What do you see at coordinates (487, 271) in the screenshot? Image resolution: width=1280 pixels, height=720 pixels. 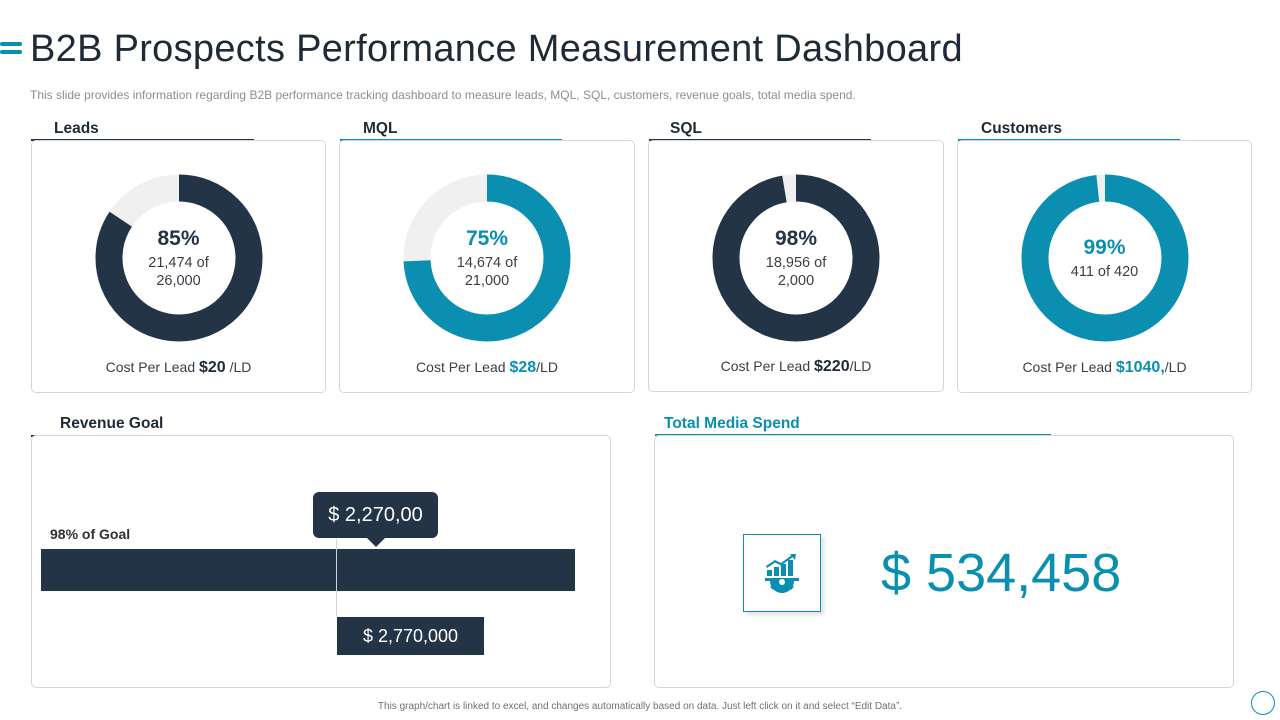 I see `mql-count: 14,674 of 21,000` at bounding box center [487, 271].